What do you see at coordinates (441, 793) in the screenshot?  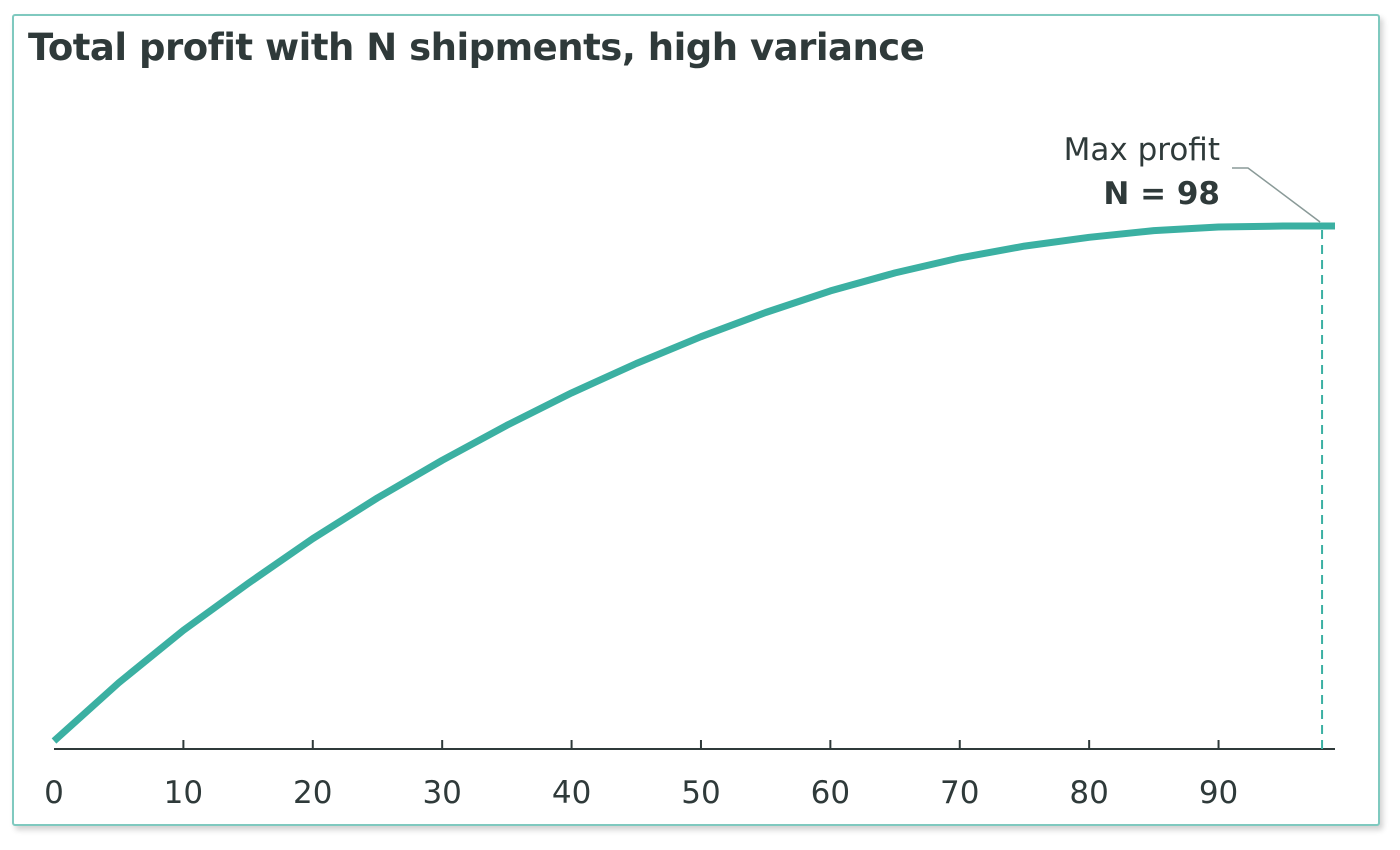 I see `x-tick-label-30: 30` at bounding box center [441, 793].